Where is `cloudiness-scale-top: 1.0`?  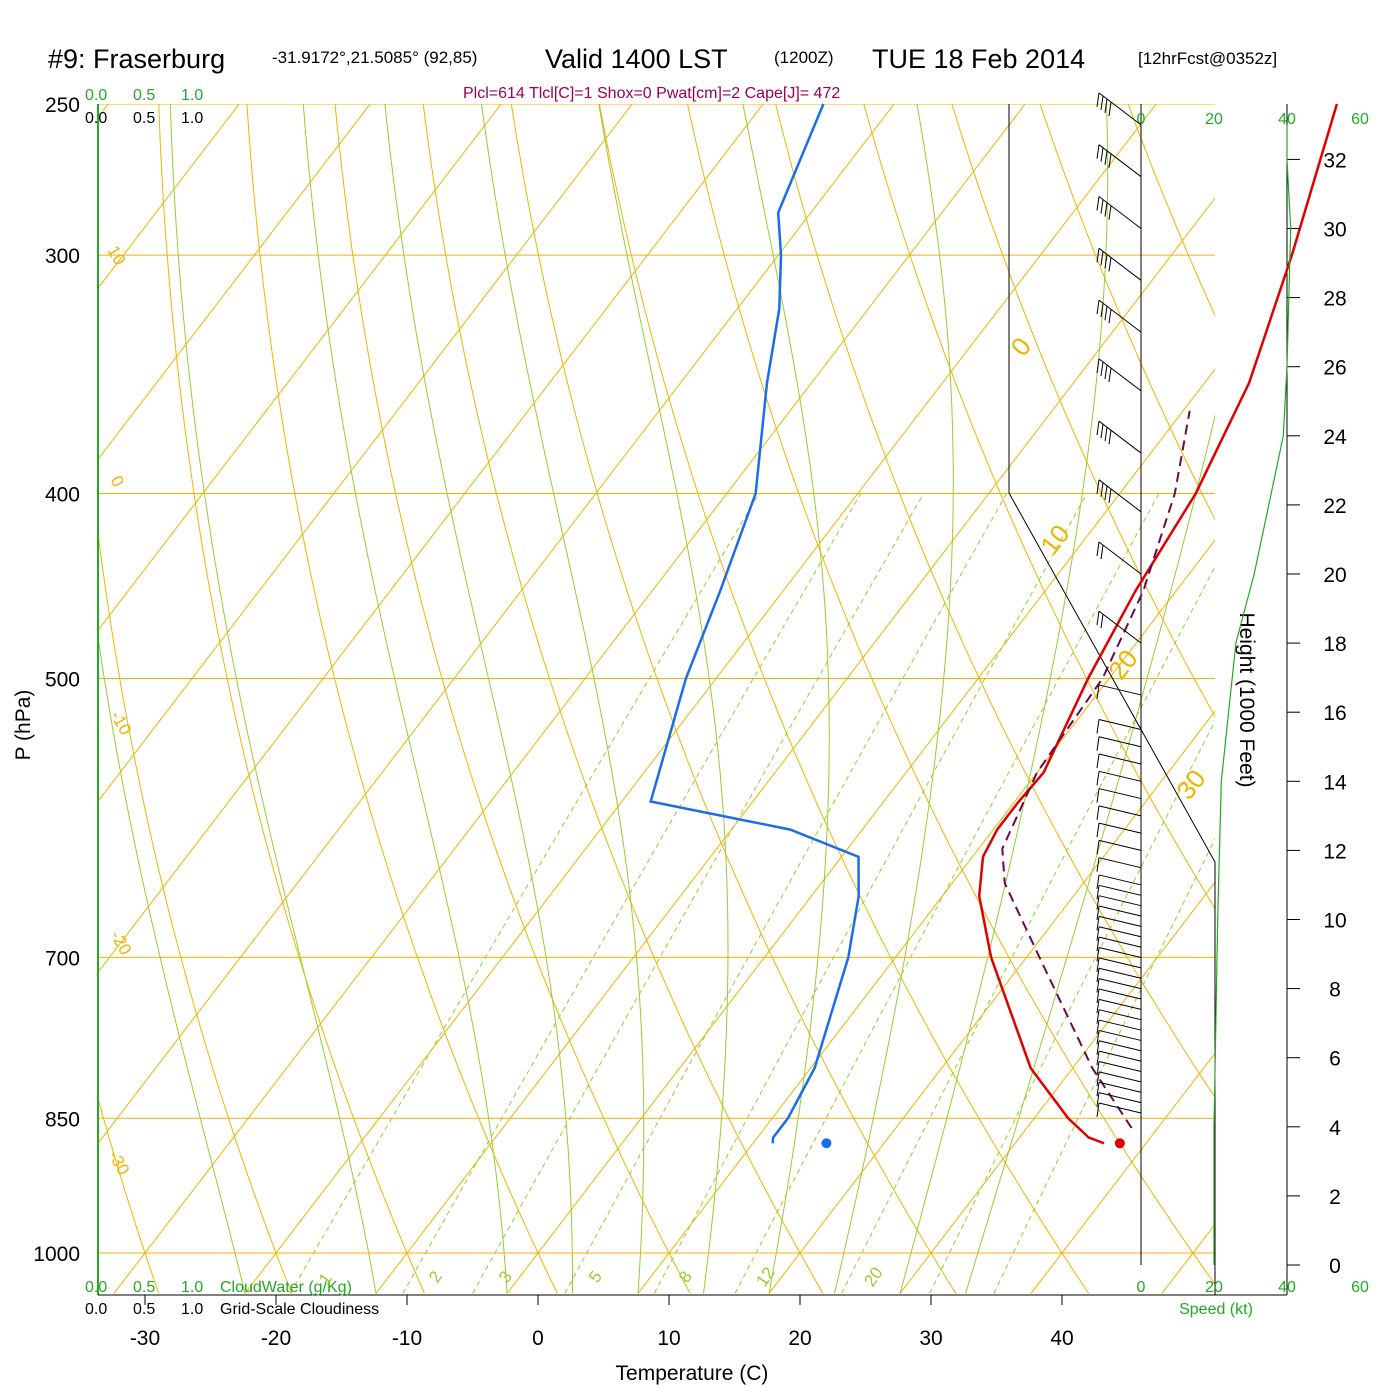 cloudiness-scale-top: 1.0 is located at coordinates (192, 118).